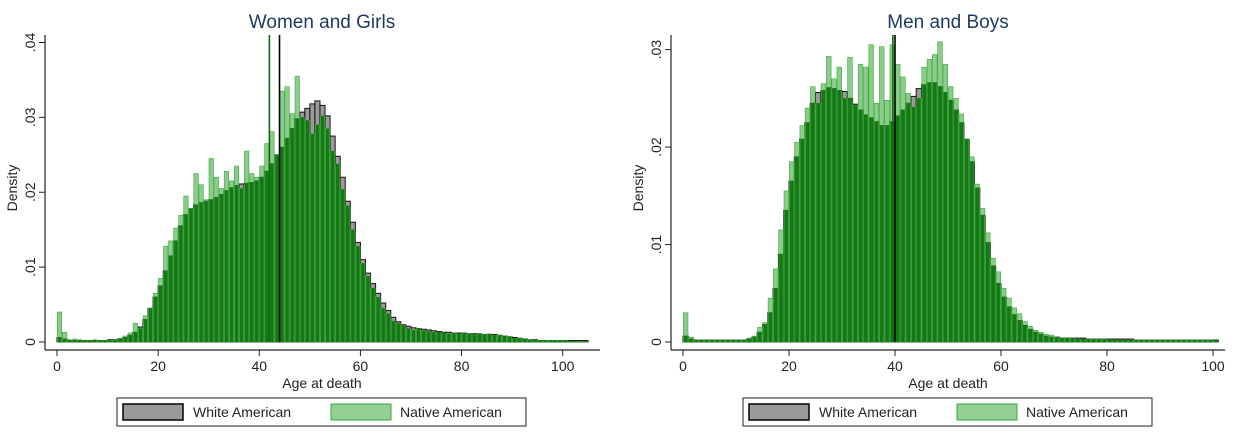 This screenshot has height=433, width=1237. What do you see at coordinates (789, 366) in the screenshot?
I see `x-tick-label: 20` at bounding box center [789, 366].